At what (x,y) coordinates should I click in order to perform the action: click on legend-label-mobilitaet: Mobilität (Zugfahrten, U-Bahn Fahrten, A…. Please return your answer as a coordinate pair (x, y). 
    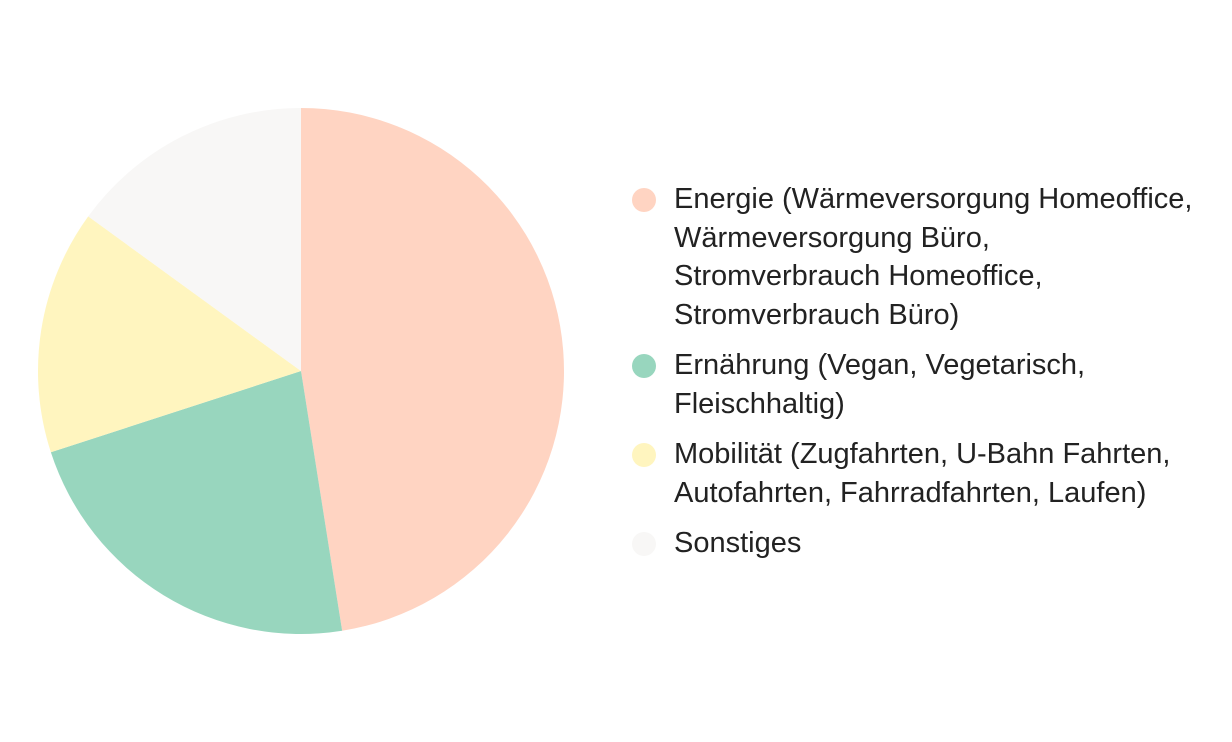
    Looking at the image, I should click on (922, 473).